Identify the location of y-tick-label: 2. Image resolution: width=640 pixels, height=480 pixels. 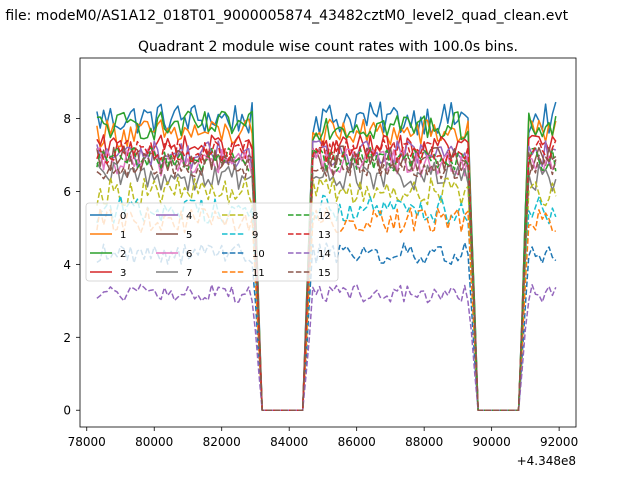
(67, 338).